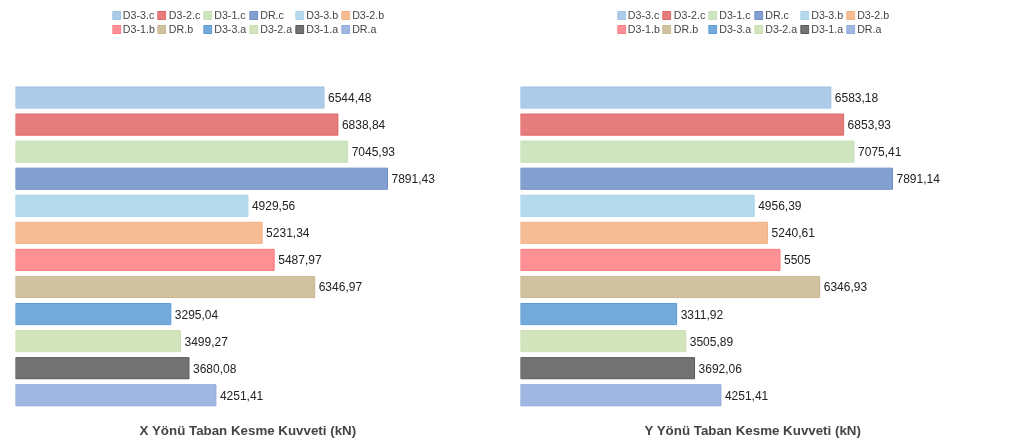 The height and width of the screenshot is (448, 1009). Describe the element at coordinates (720, 368) in the screenshot. I see `data-label: 3692,06` at that location.